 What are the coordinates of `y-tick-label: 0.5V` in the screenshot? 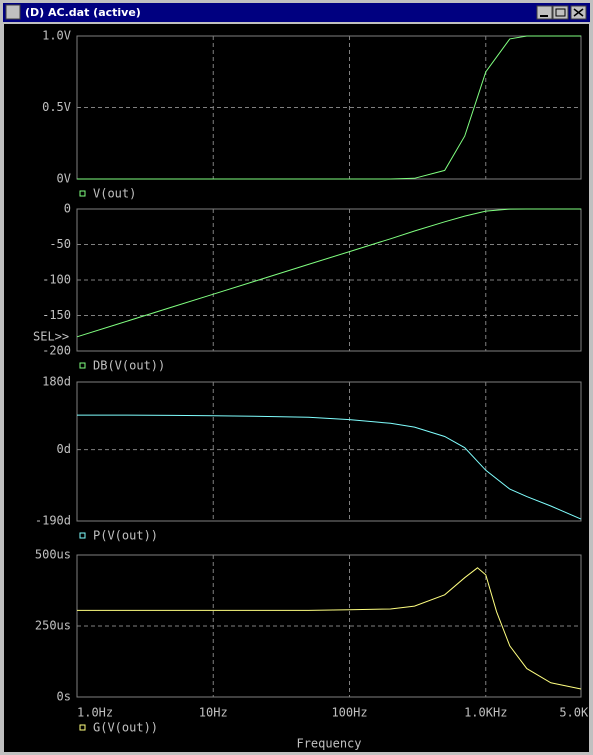 It's located at (56, 107).